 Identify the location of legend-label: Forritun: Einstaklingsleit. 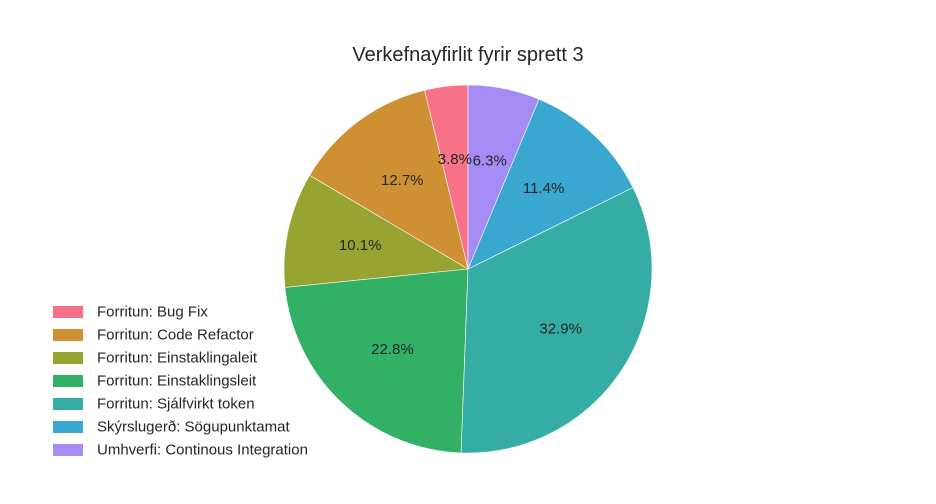
(177, 381).